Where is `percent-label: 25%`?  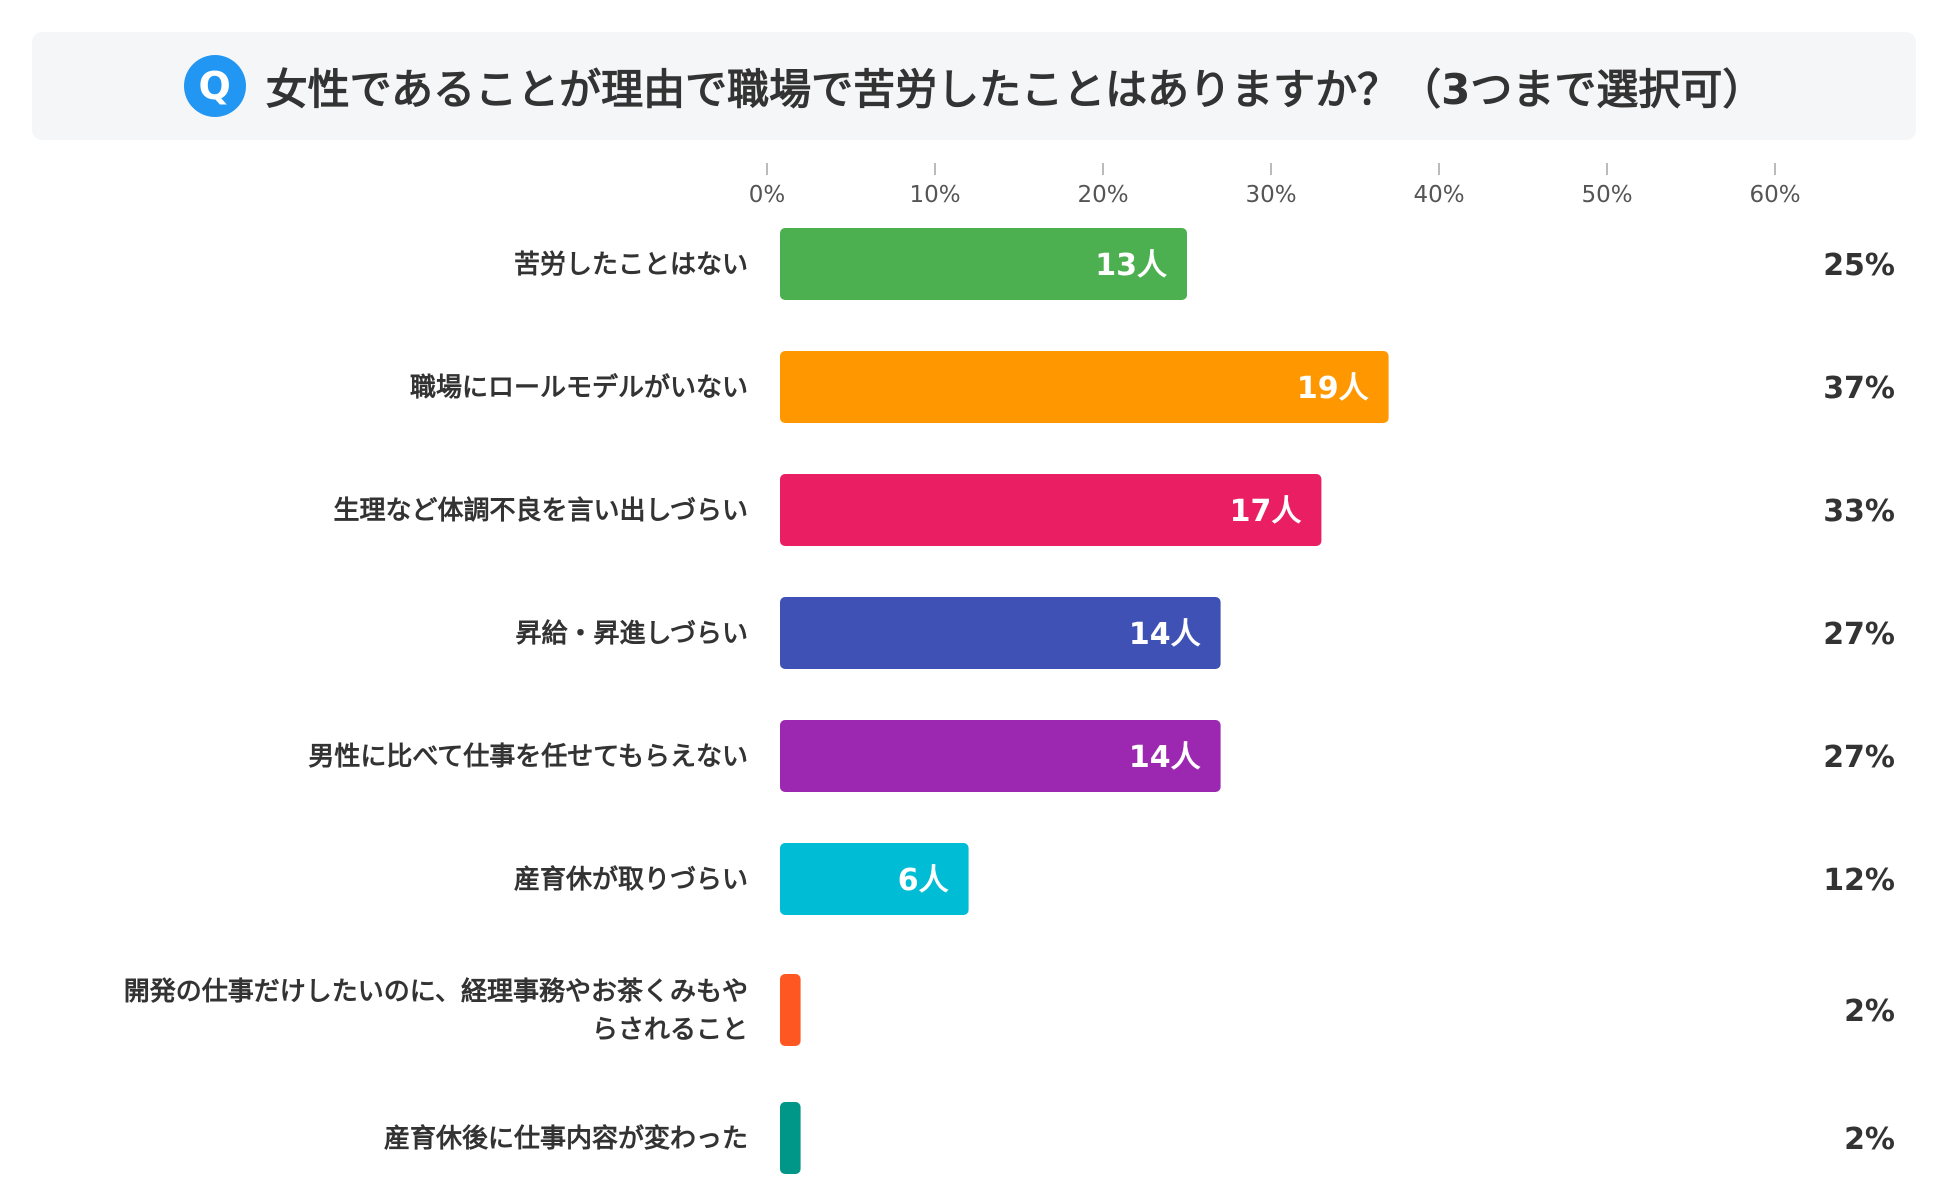
percent-label: 25% is located at coordinates (1859, 265).